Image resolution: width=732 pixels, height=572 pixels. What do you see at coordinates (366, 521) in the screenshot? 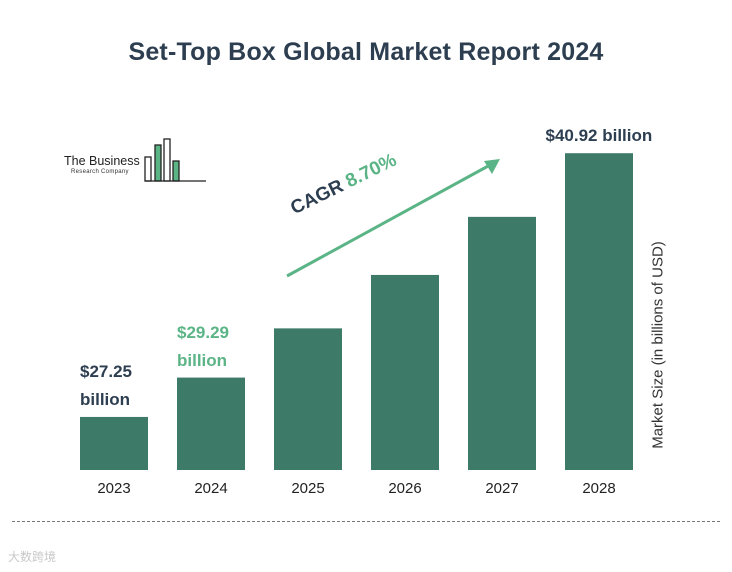
I see `dashed-divider` at bounding box center [366, 521].